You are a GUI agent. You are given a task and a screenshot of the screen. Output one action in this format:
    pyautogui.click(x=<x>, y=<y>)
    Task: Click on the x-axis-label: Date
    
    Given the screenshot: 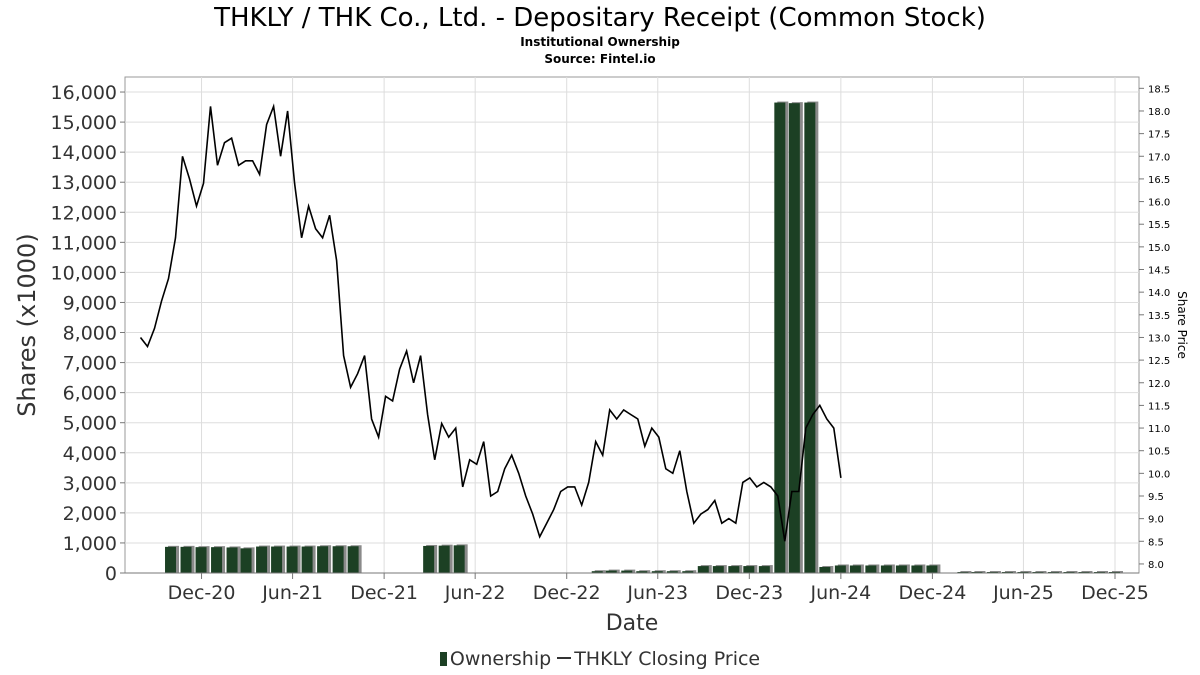 What is the action you would take?
    pyautogui.click(x=632, y=623)
    